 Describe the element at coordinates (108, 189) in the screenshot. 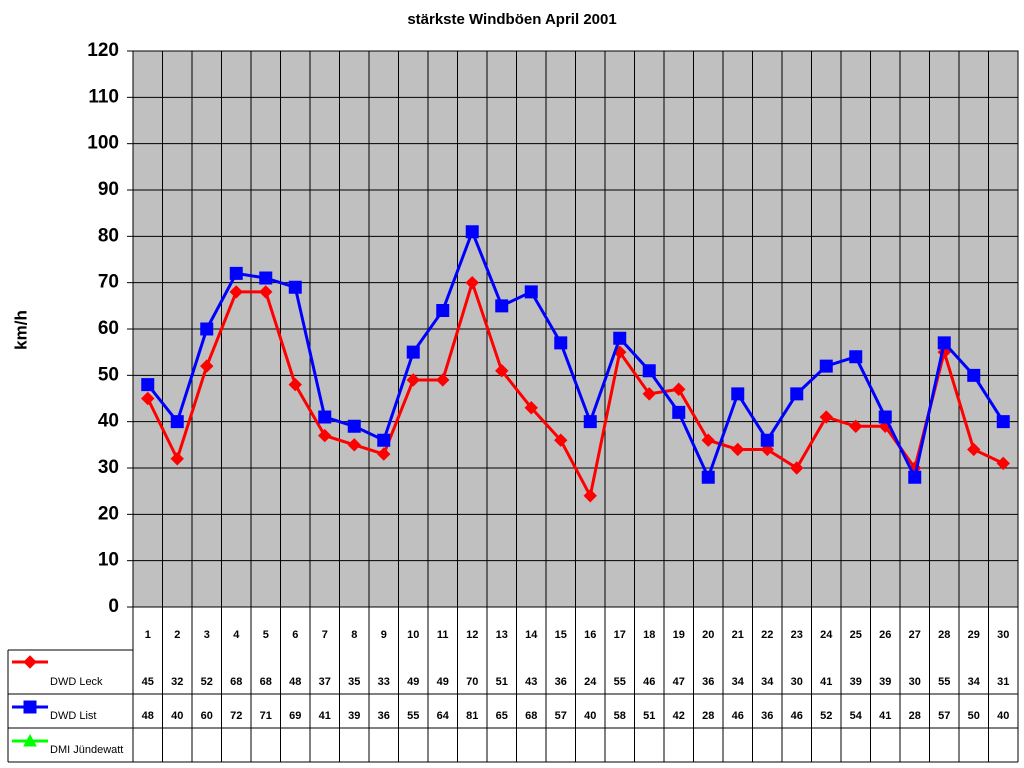

I see `y-tick-label: 90` at that location.